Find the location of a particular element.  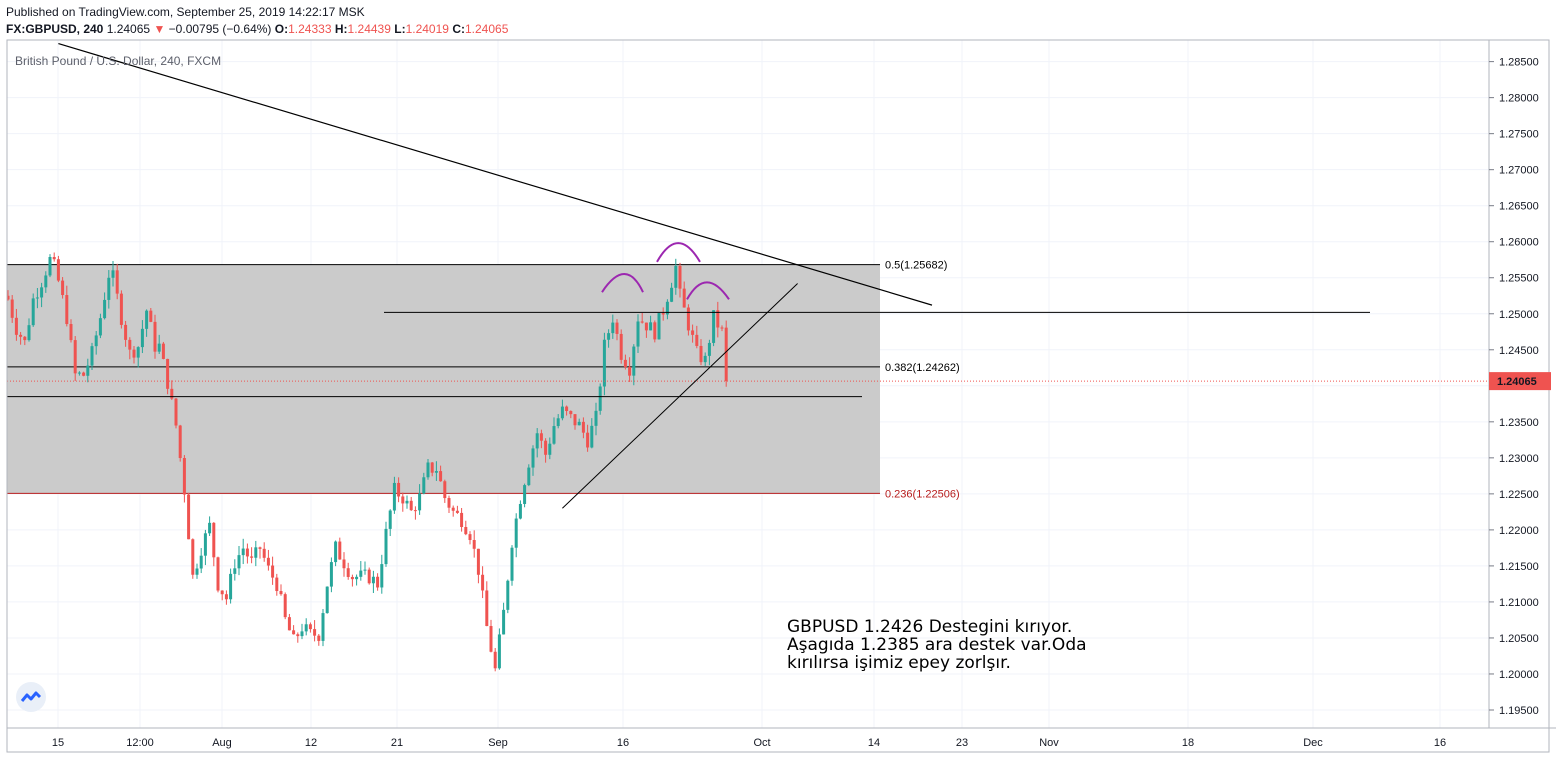

last-price-label: 1.24065 is located at coordinates (1517, 382).